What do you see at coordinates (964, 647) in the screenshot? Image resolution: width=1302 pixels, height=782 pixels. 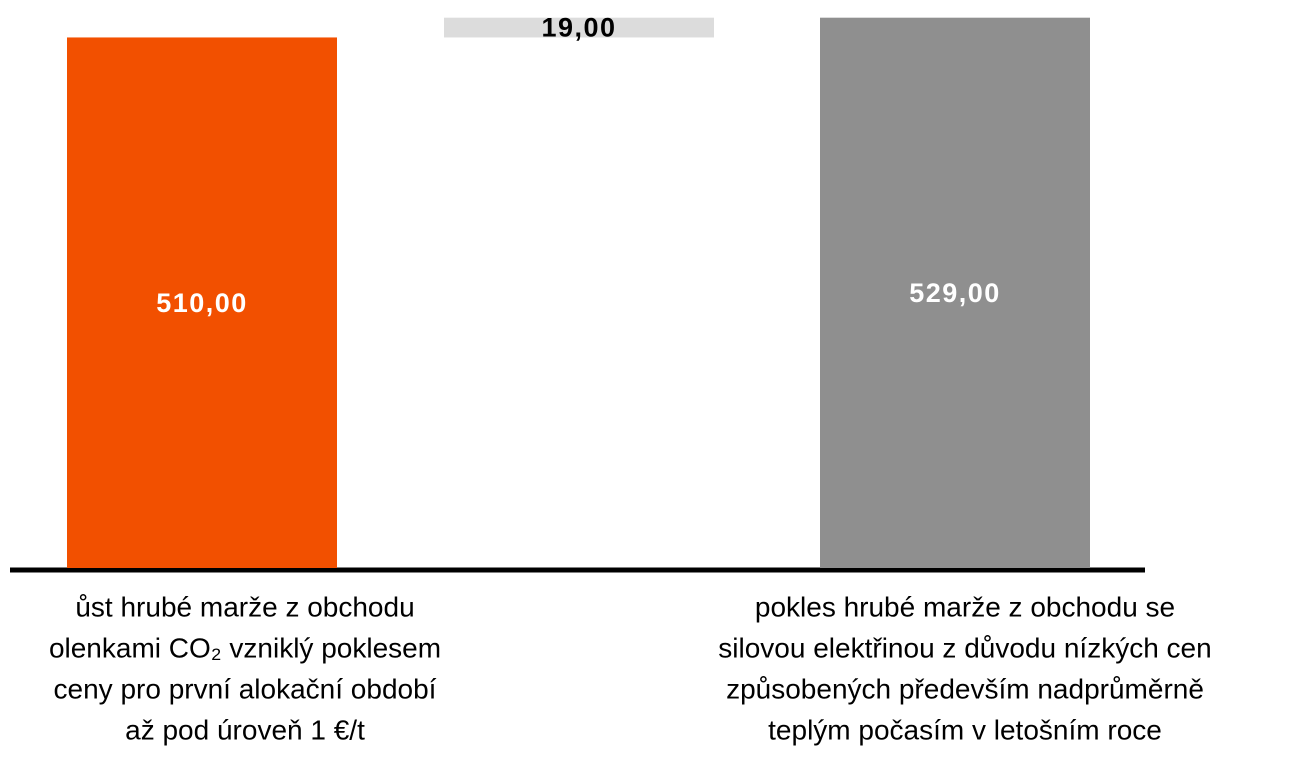 I see `annotation: silovou elektřinou z důvodu nízkých cen` at bounding box center [964, 647].